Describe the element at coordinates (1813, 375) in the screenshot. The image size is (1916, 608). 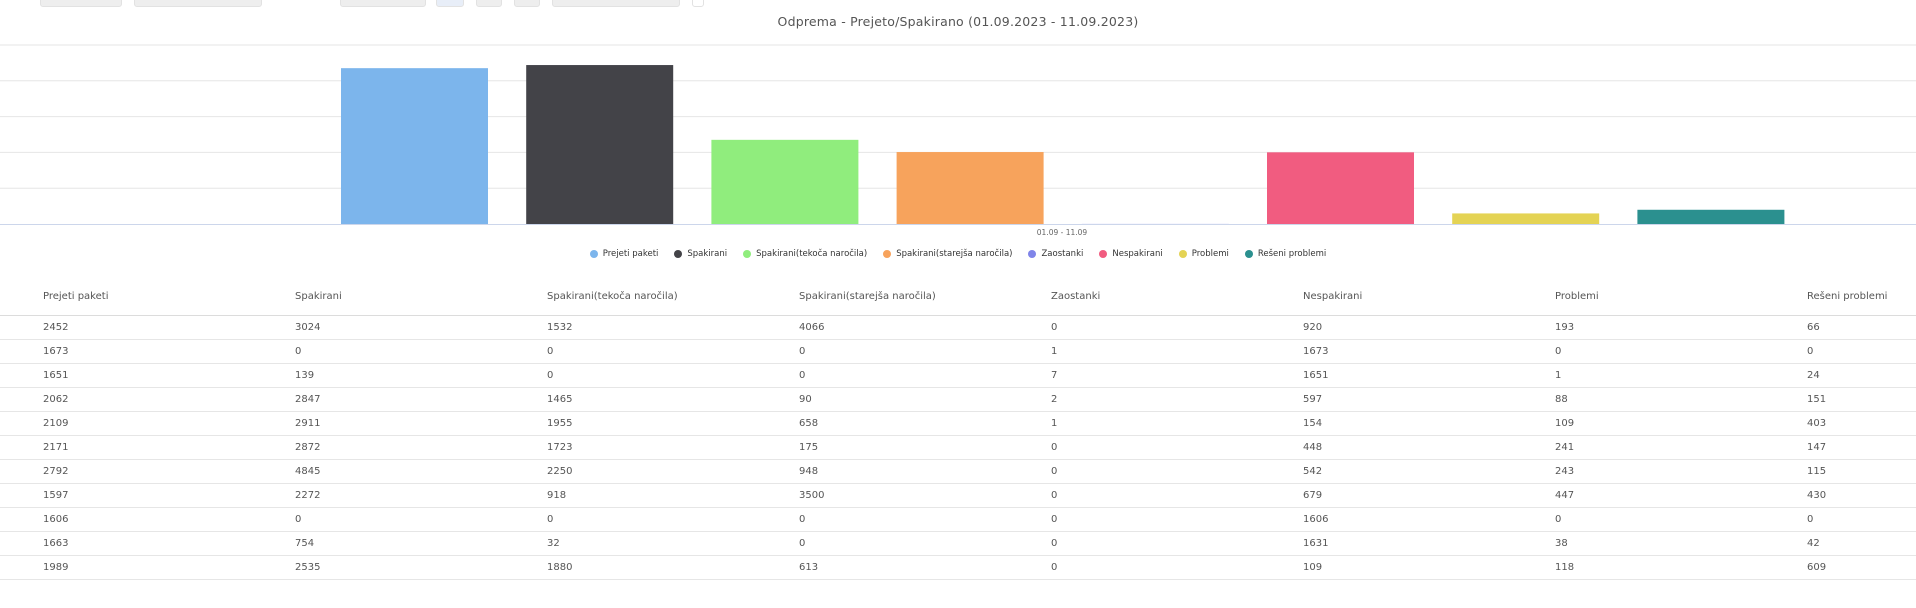
I see `table-cell: 24` at that location.